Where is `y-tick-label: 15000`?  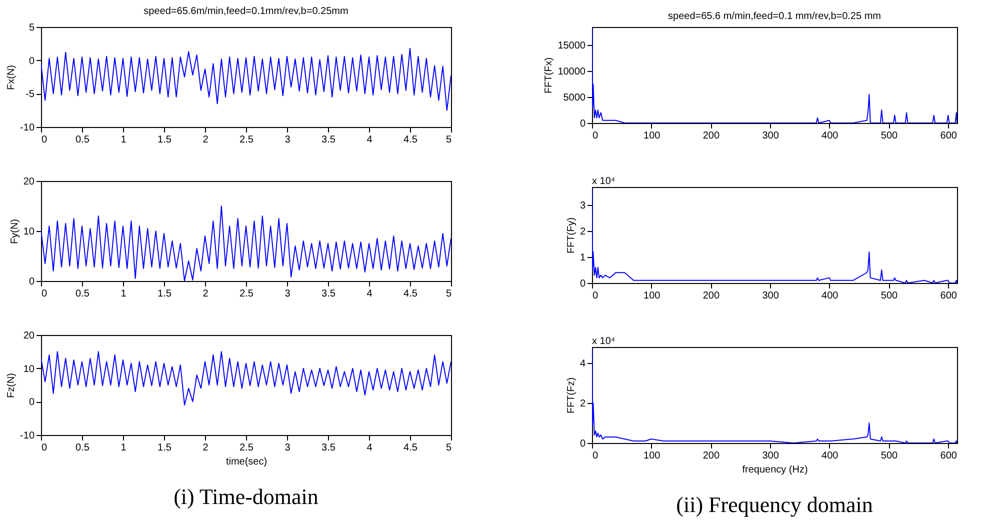 y-tick-label: 15000 is located at coordinates (572, 46).